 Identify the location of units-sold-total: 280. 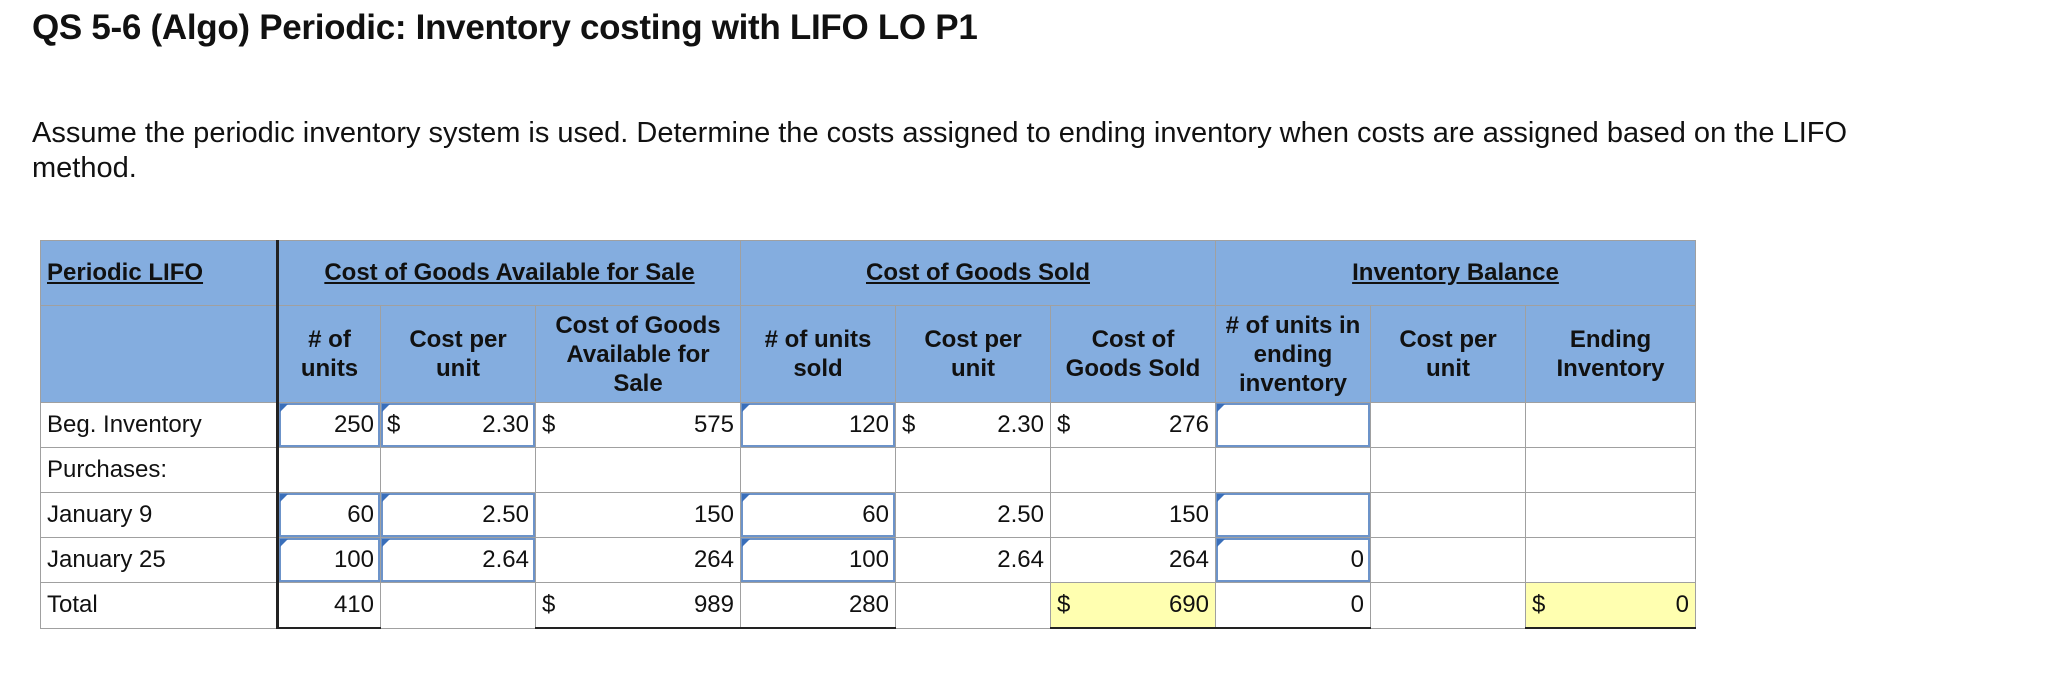
(818, 605).